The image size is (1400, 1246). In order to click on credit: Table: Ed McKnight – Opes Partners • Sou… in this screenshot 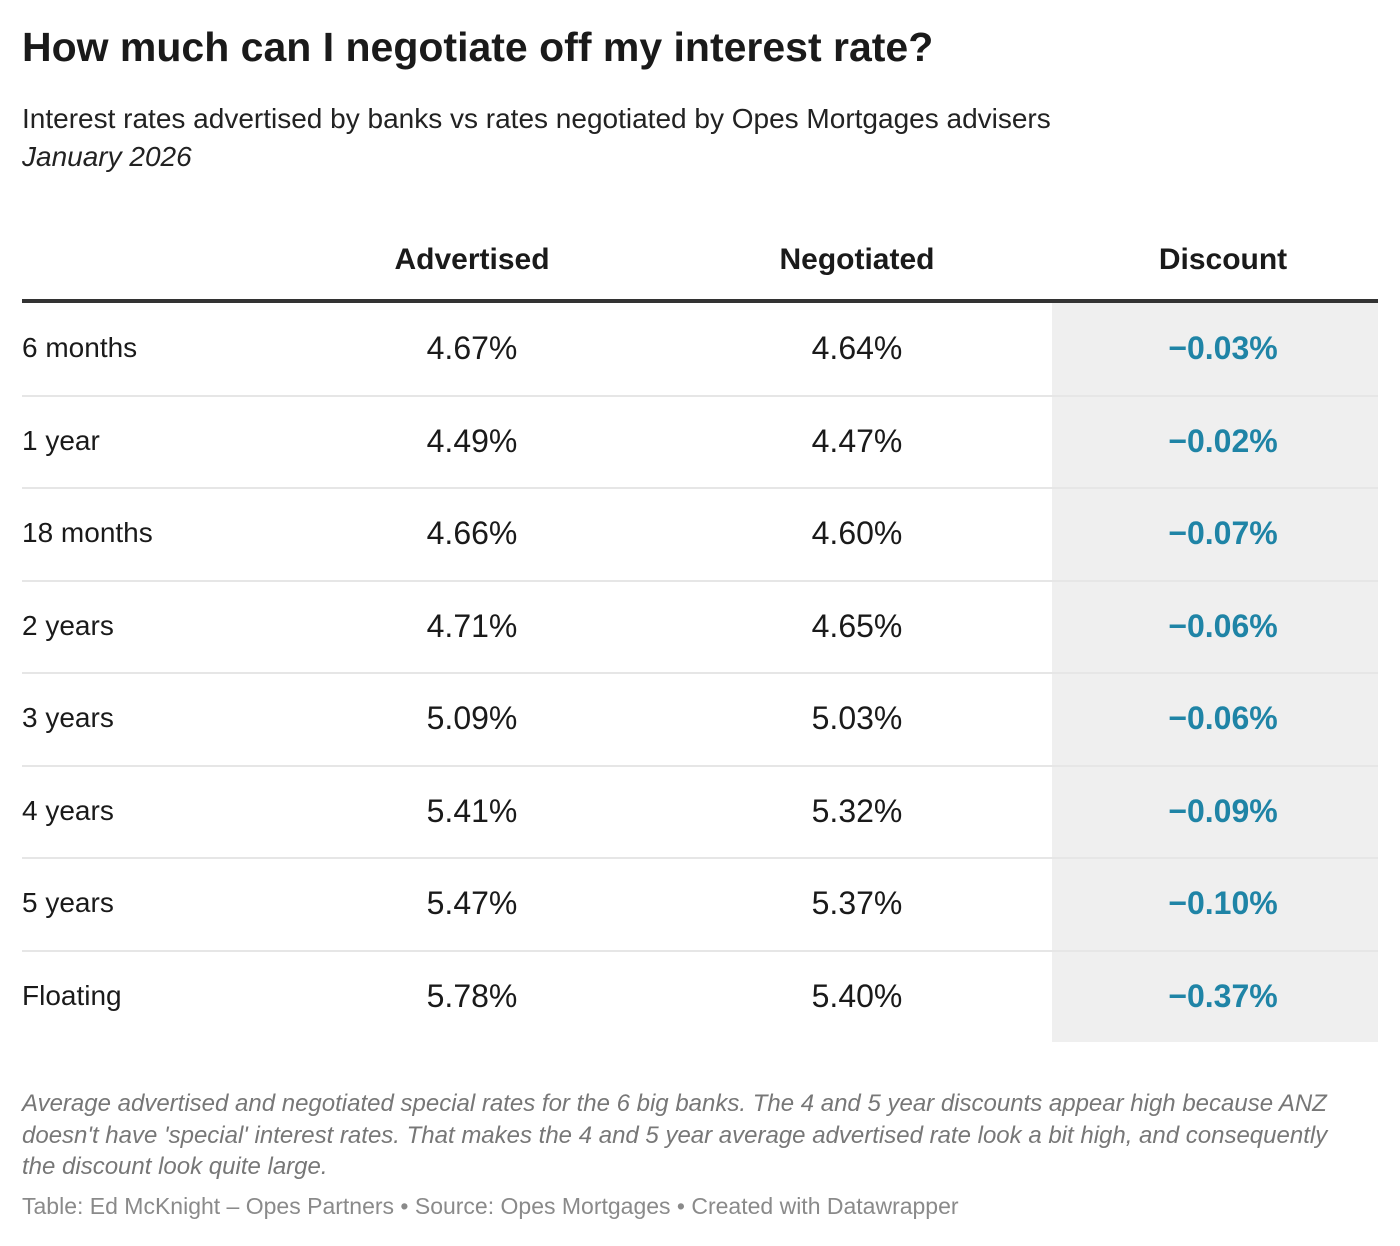, I will do `click(490, 1206)`.